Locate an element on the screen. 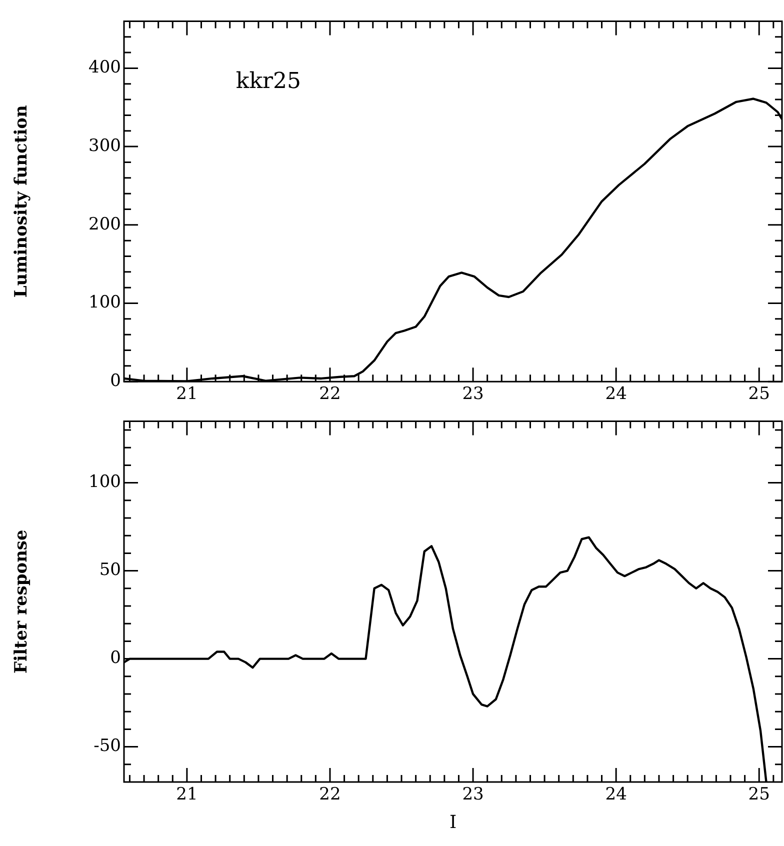 The width and height of the screenshot is (784, 846). y-tick-label: 50 is located at coordinates (110, 570).